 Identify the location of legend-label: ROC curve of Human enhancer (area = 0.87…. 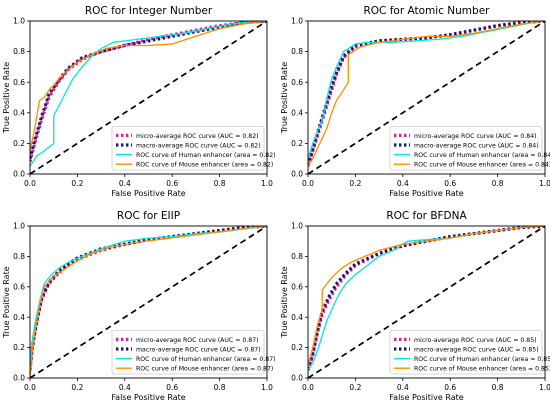
(206, 359).